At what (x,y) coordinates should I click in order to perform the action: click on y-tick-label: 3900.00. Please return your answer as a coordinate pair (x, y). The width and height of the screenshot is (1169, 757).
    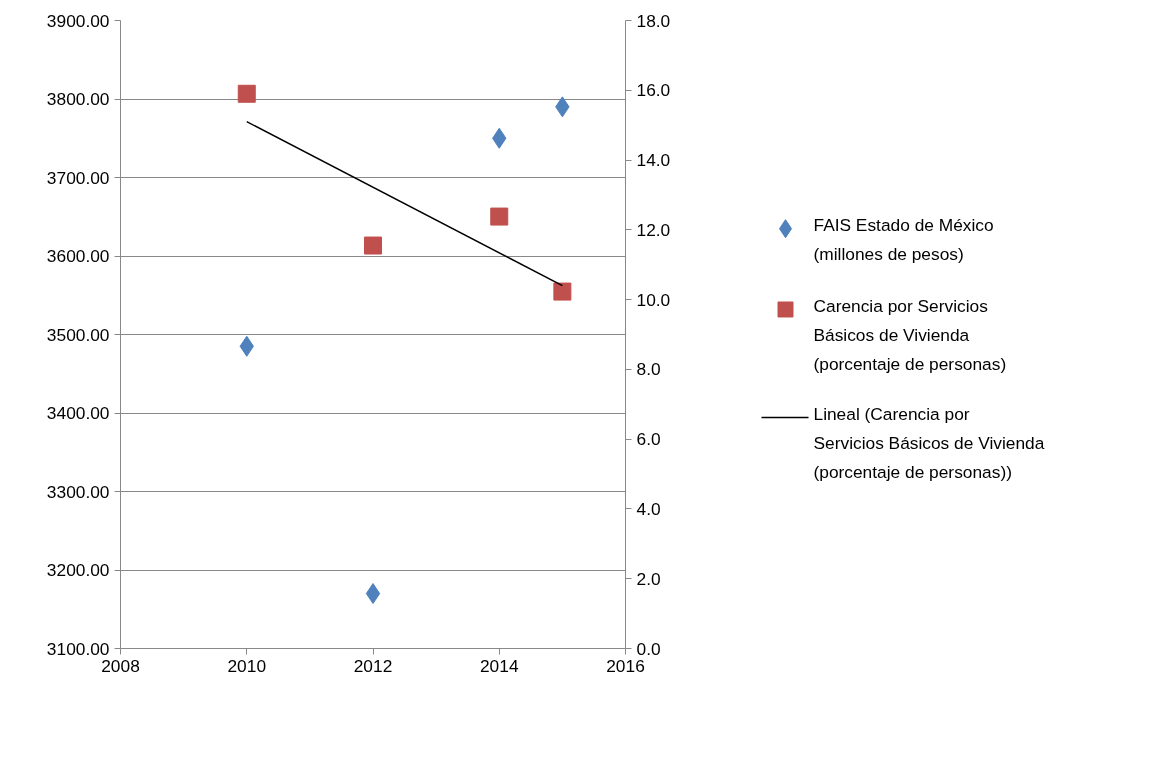
    Looking at the image, I should click on (78, 20).